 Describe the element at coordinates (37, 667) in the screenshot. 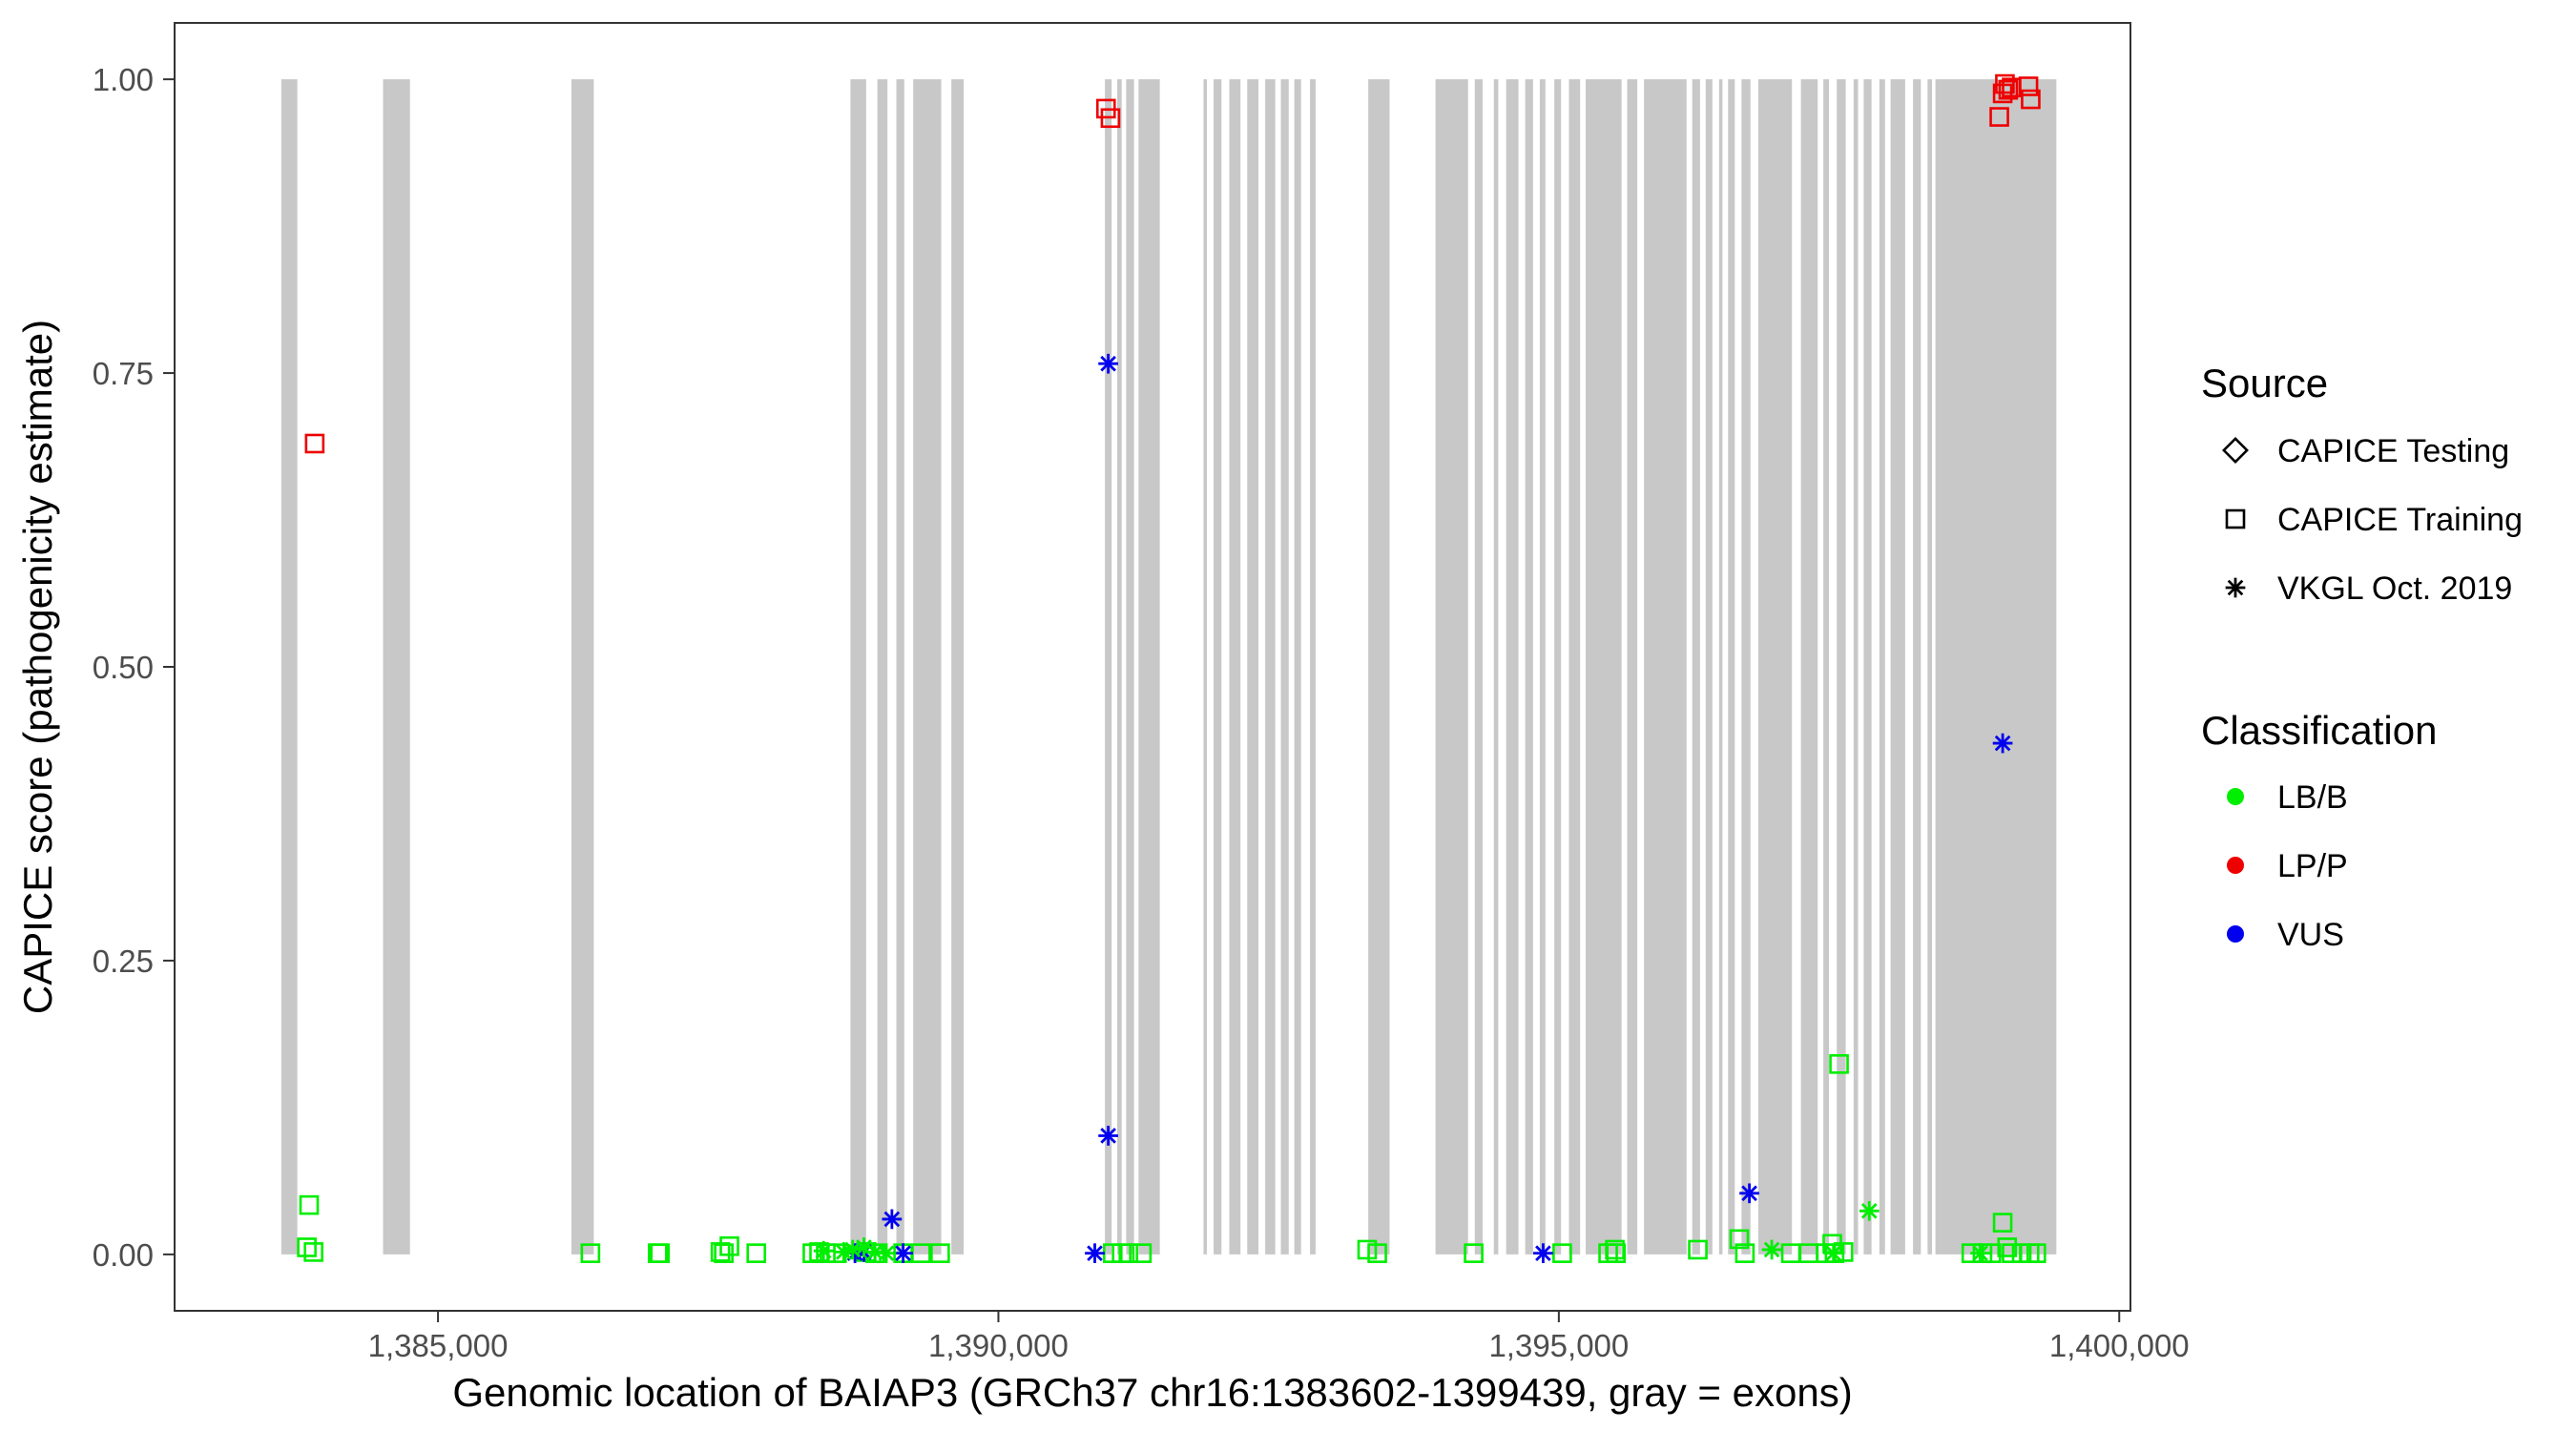

I see `y-axis-label: CAPICE score (pathogenicity estimate)` at that location.